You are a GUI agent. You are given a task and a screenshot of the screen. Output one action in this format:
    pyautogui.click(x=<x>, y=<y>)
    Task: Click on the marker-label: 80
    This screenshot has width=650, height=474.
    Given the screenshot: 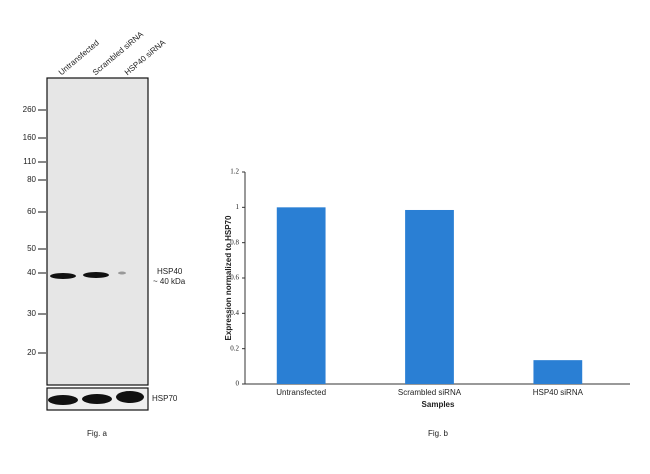 What is the action you would take?
    pyautogui.click(x=31, y=179)
    